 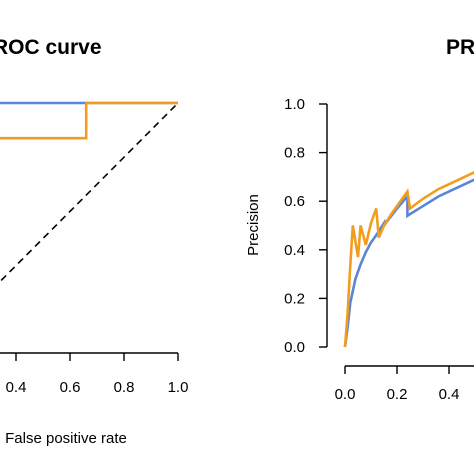 What do you see at coordinates (124, 387) in the screenshot?
I see `roc-x-tick-label: 0.8` at bounding box center [124, 387].